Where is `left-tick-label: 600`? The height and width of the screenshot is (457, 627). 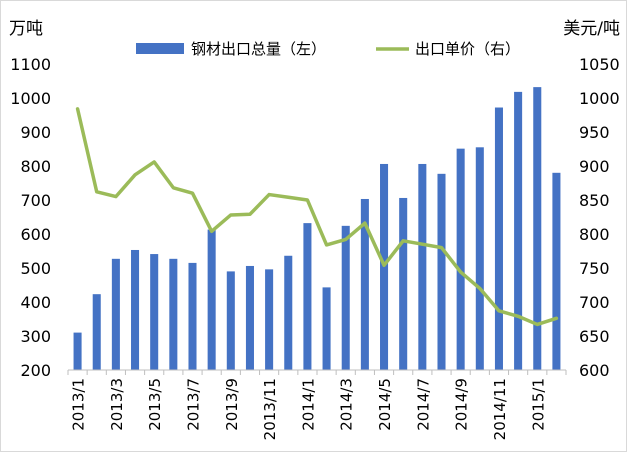 left-tick-label: 600 is located at coordinates (35, 234).